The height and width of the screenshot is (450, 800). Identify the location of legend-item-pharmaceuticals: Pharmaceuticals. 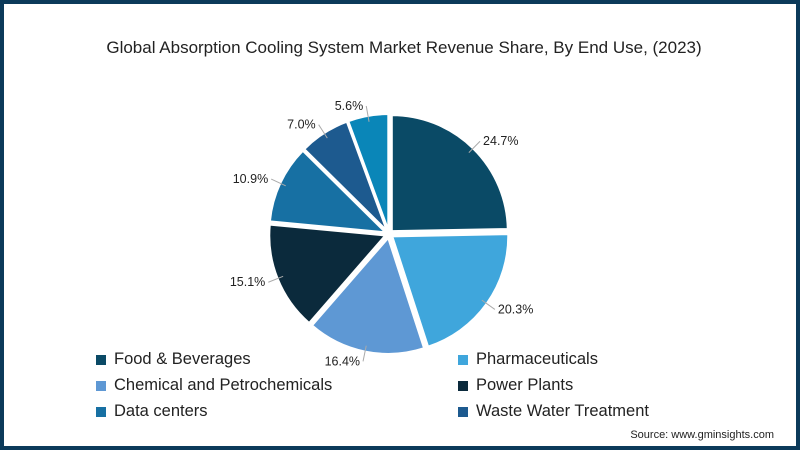
(528, 359).